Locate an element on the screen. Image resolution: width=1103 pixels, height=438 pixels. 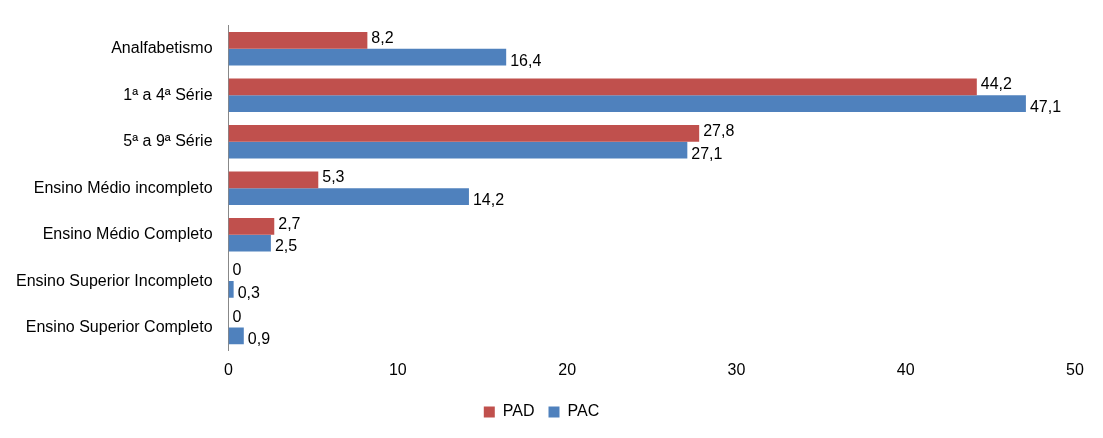
x-tick-label: 20 is located at coordinates (567, 369).